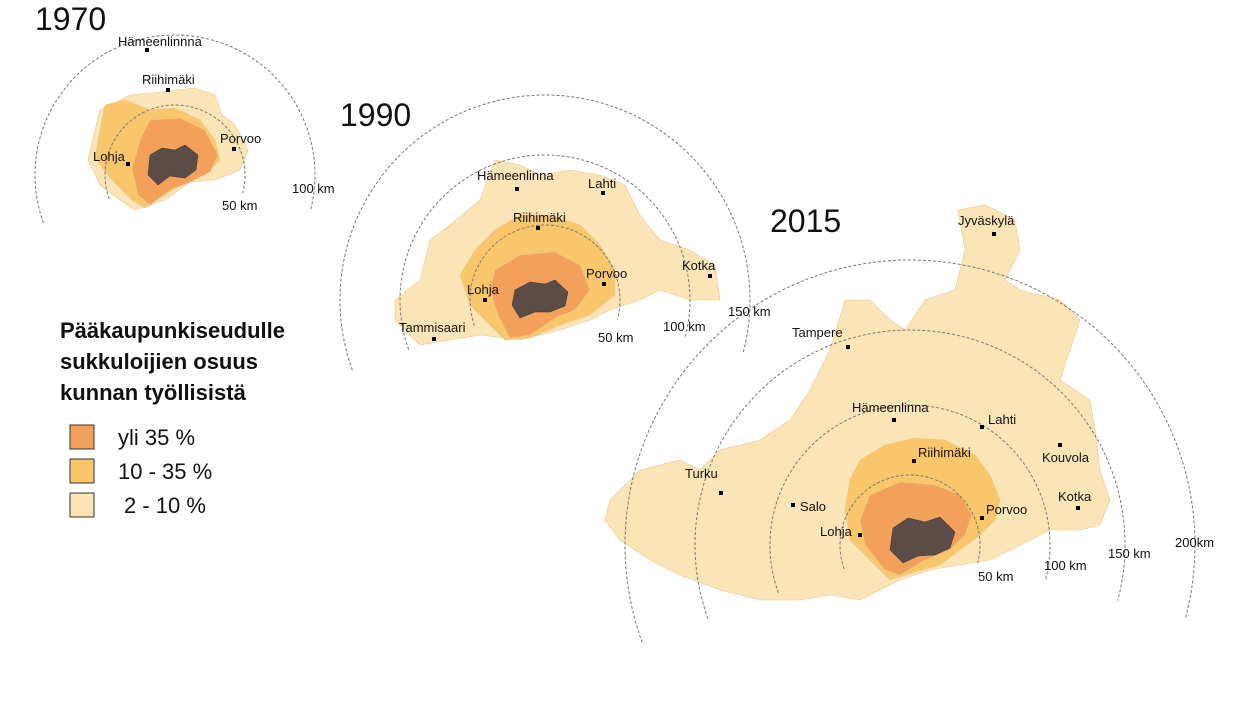  Describe the element at coordinates (817, 332) in the screenshot. I see `city-label: Tampere` at that location.